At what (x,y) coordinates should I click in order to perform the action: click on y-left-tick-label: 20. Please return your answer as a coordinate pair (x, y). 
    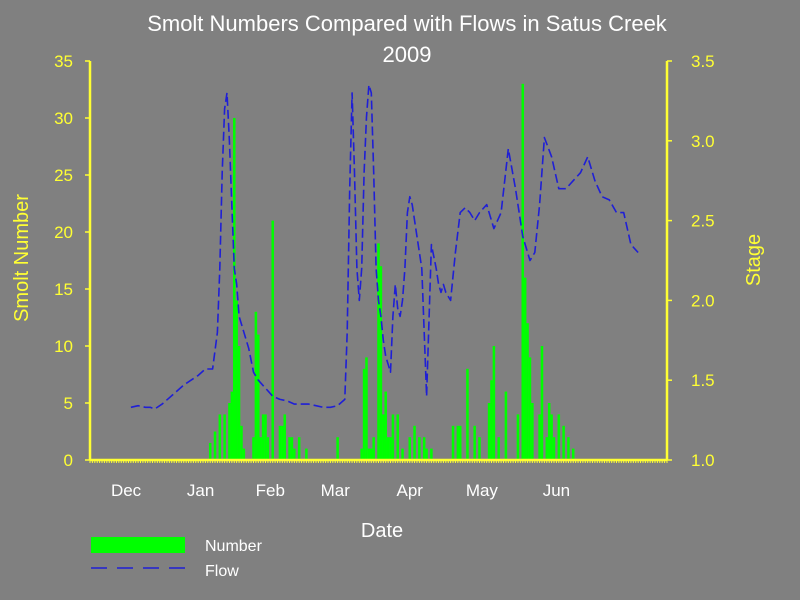
    Looking at the image, I should click on (63, 232).